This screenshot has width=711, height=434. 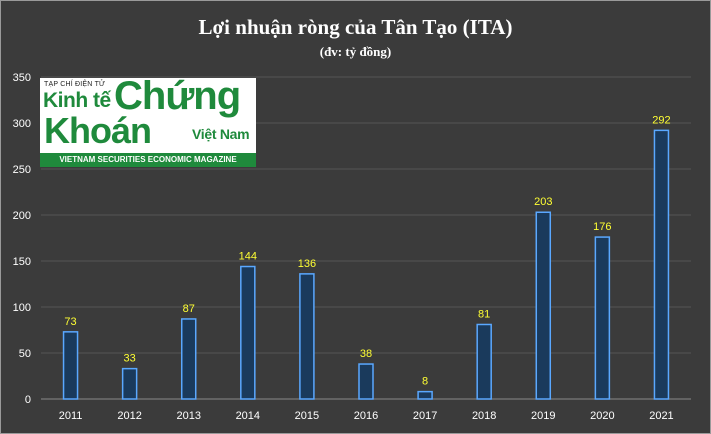 What do you see at coordinates (22, 308) in the screenshot?
I see `y-tick-label: 100` at bounding box center [22, 308].